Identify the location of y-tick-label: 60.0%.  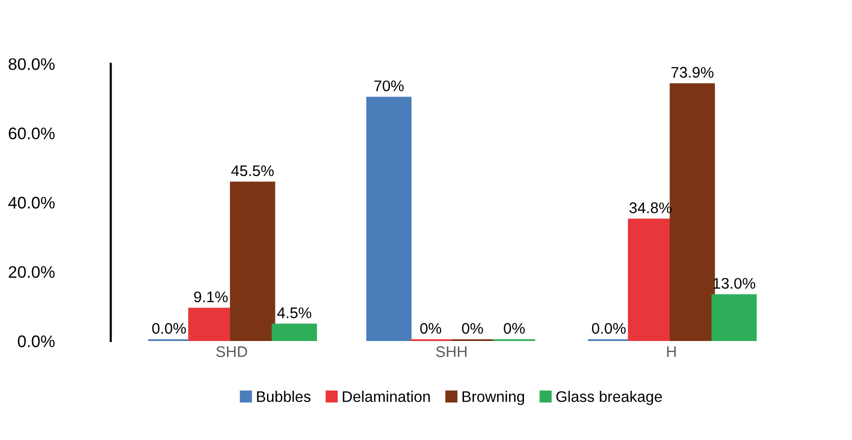
(31, 134).